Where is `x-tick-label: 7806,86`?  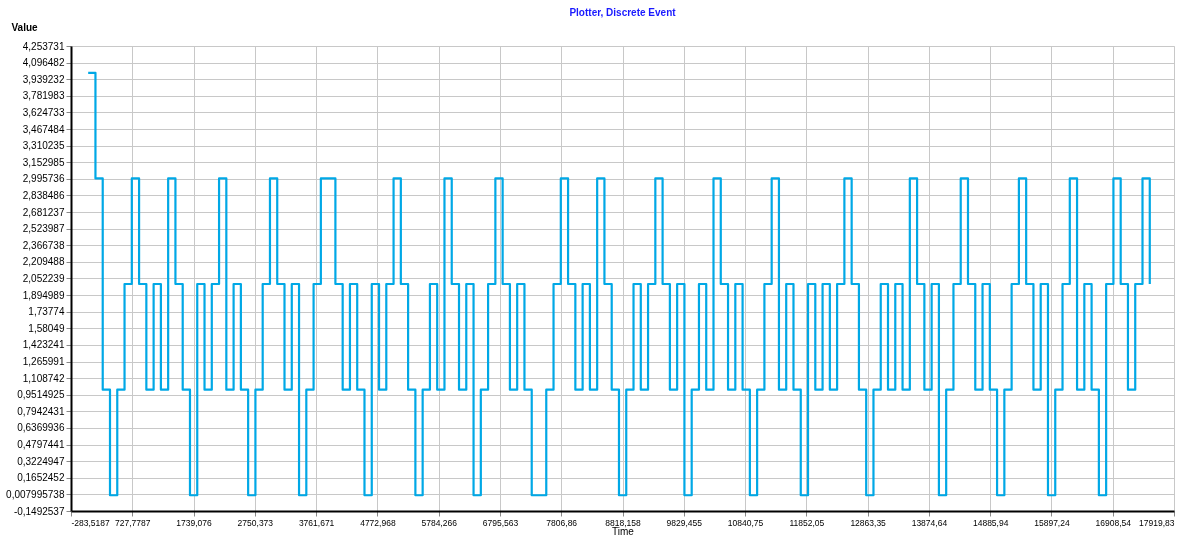 x-tick-label: 7806,86 is located at coordinates (562, 522).